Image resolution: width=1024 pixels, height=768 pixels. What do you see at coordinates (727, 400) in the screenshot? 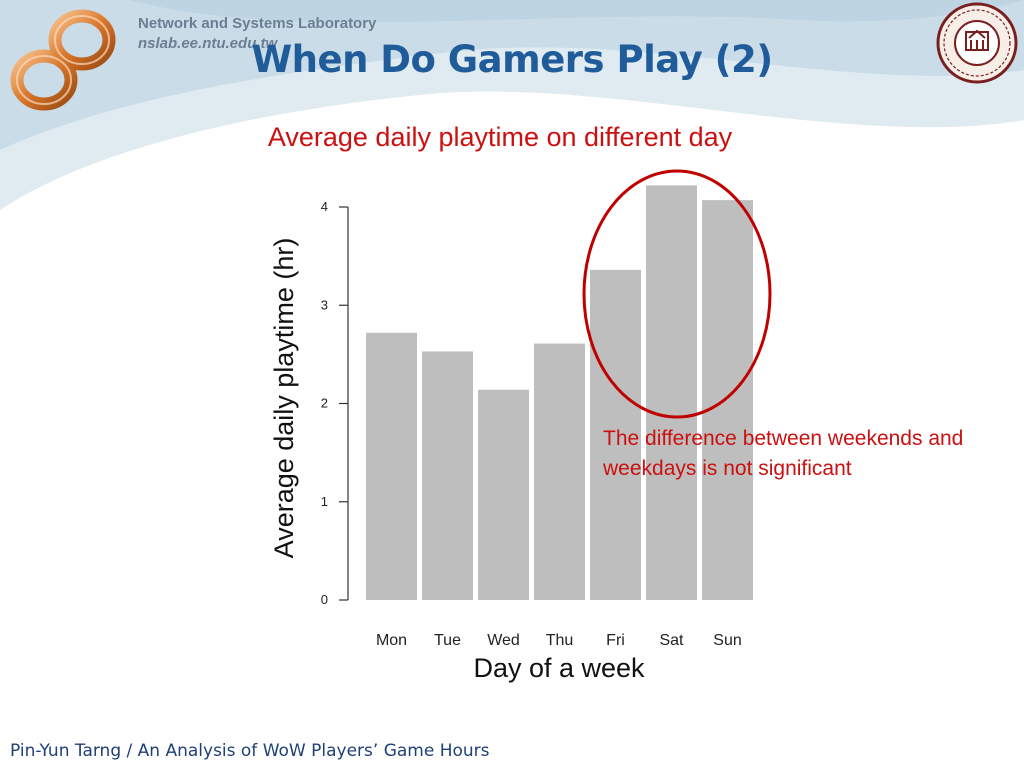
I see `bar-sun` at bounding box center [727, 400].